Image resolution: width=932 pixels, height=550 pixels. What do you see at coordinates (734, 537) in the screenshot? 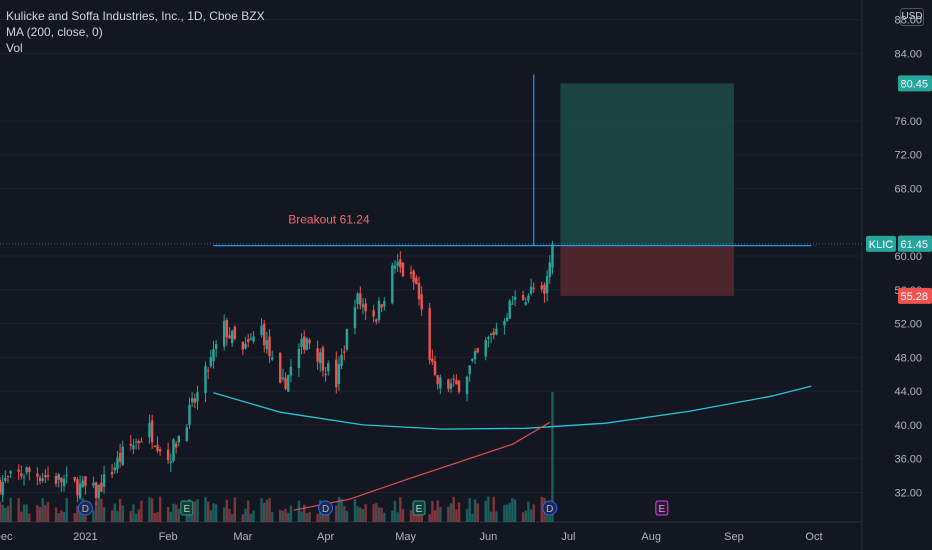
I see `time-tick-label: Sep` at bounding box center [734, 537].